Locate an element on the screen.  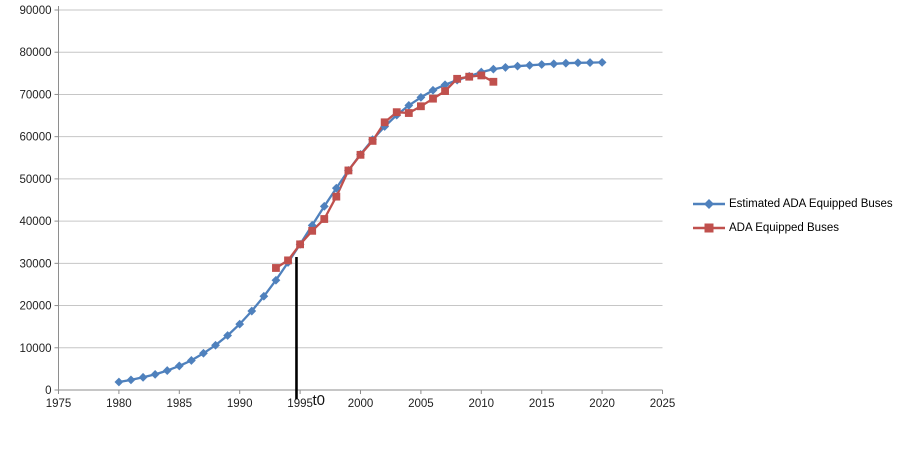
data-point-0-1996 is located at coordinates (312, 225).